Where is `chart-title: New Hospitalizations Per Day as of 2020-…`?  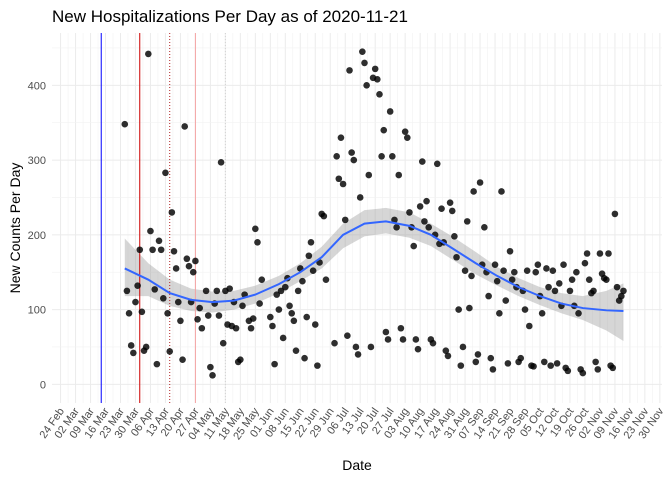 chart-title: New Hospitalizations Per Day as of 2020-… is located at coordinates (230, 16).